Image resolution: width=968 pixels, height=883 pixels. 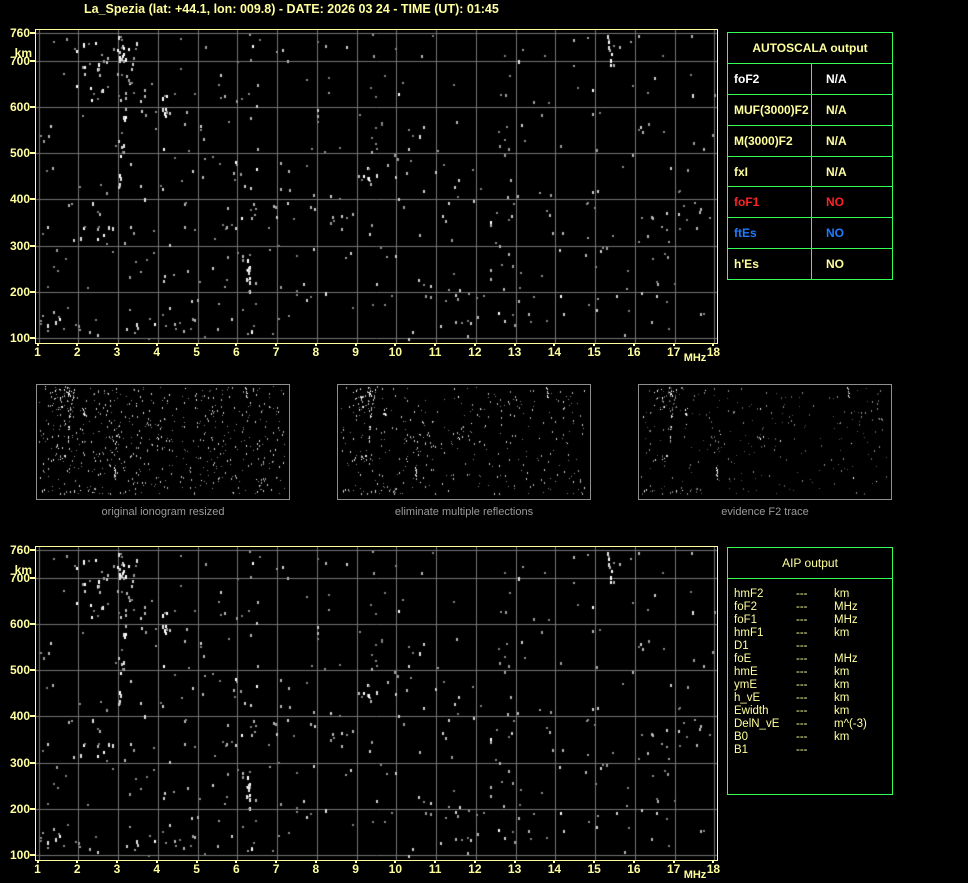 What do you see at coordinates (514, 869) in the screenshot?
I see `x-tick-label: 13` at bounding box center [514, 869].